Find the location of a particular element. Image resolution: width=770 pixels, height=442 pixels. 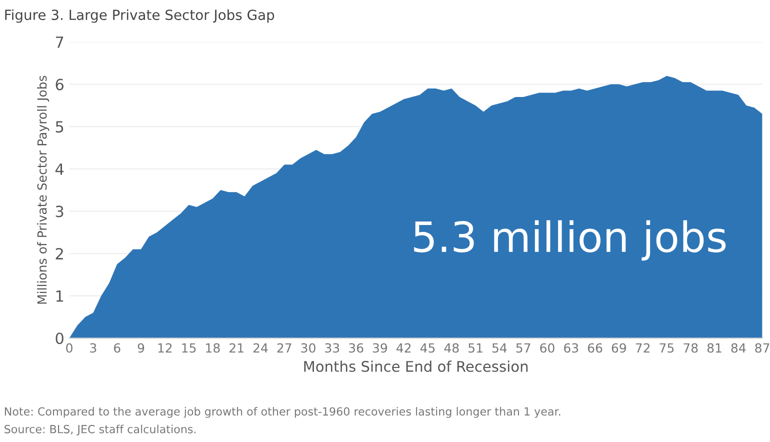

x-tick-label: 81 is located at coordinates (714, 348).